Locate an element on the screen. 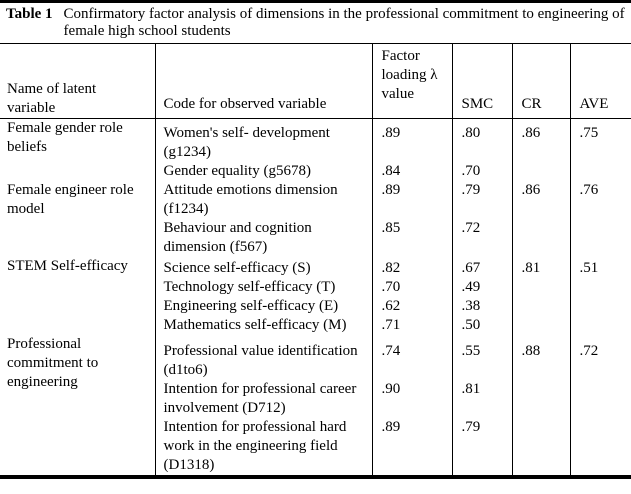 This screenshot has height=494, width=631. ave-value: .72 is located at coordinates (600, 357).